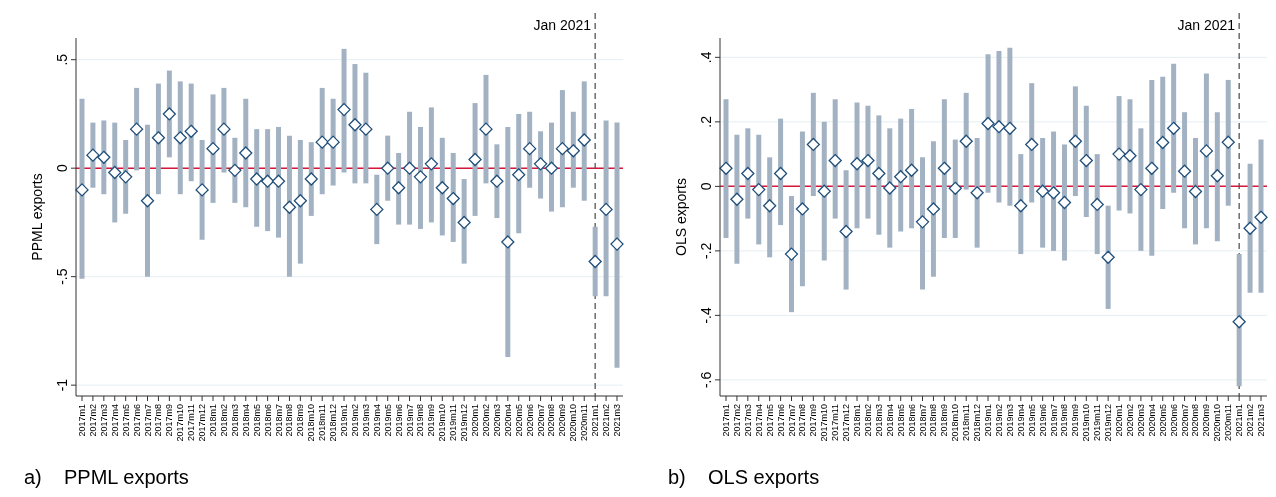 This screenshot has height=497, width=1276. What do you see at coordinates (191, 422) in the screenshot?
I see `x-tick-label: 2017m11` at bounding box center [191, 422].